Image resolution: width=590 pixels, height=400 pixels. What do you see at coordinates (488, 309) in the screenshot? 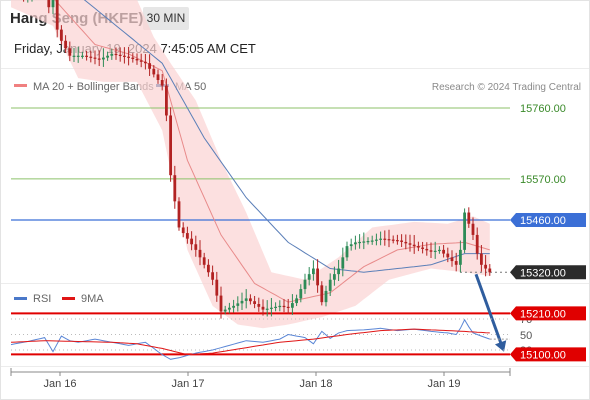
I see `forecast-arrow` at bounding box center [488, 309].